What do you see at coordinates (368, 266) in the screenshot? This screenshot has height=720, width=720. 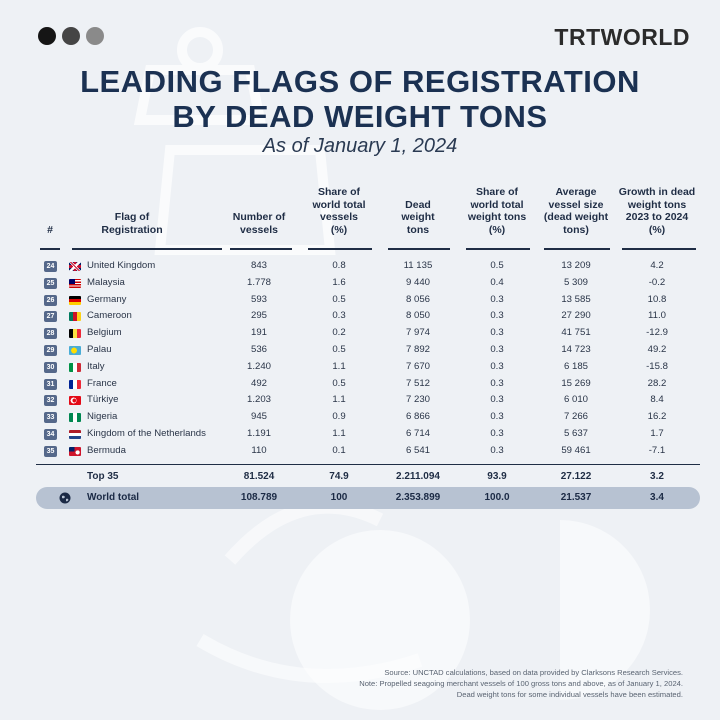 I see `table-row: 24 United Kingdom 843 0.8 11 135 0.5 13 209 4.2` at bounding box center [368, 266].